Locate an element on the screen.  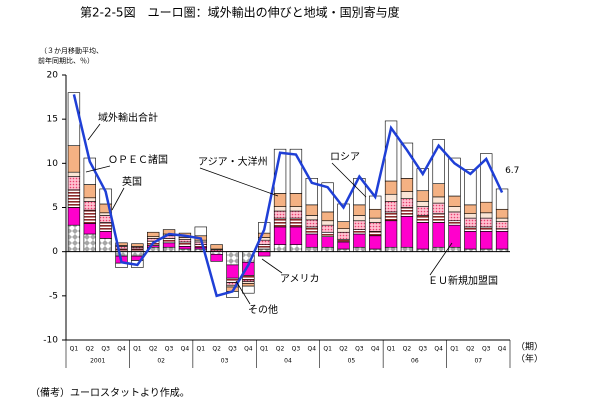
annotation: アジア・大洋州 is located at coordinates (233, 161).